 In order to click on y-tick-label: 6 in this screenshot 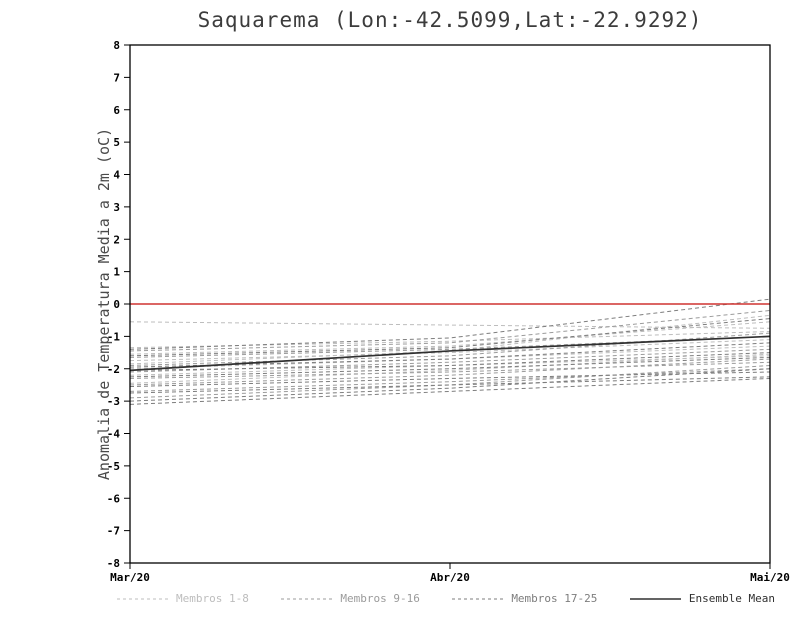, I will do `click(116, 110)`.